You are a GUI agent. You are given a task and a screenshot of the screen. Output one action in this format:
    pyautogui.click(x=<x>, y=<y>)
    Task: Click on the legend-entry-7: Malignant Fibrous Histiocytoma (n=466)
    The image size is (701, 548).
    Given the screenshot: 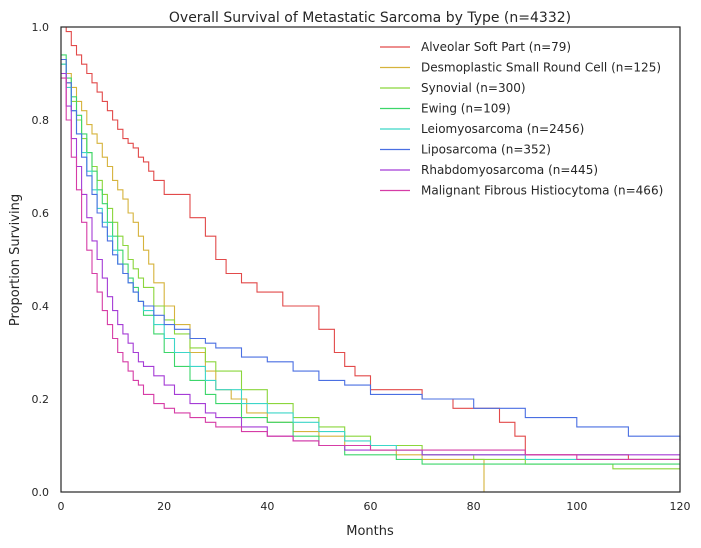 What is the action you would take?
    pyautogui.click(x=542, y=191)
    